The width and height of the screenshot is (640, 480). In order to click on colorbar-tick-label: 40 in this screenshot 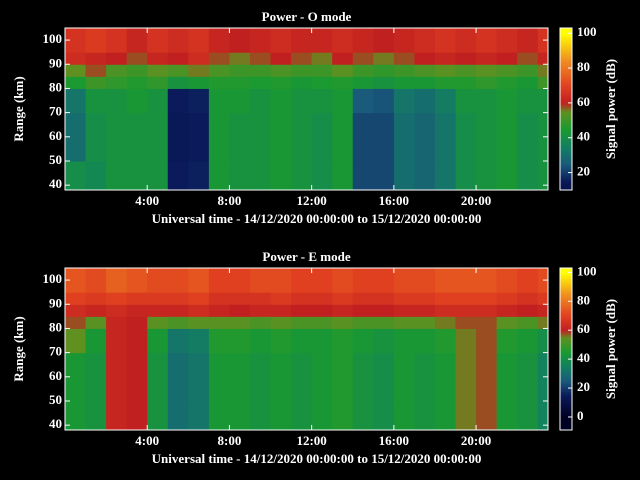, I will do `click(583, 136)`.